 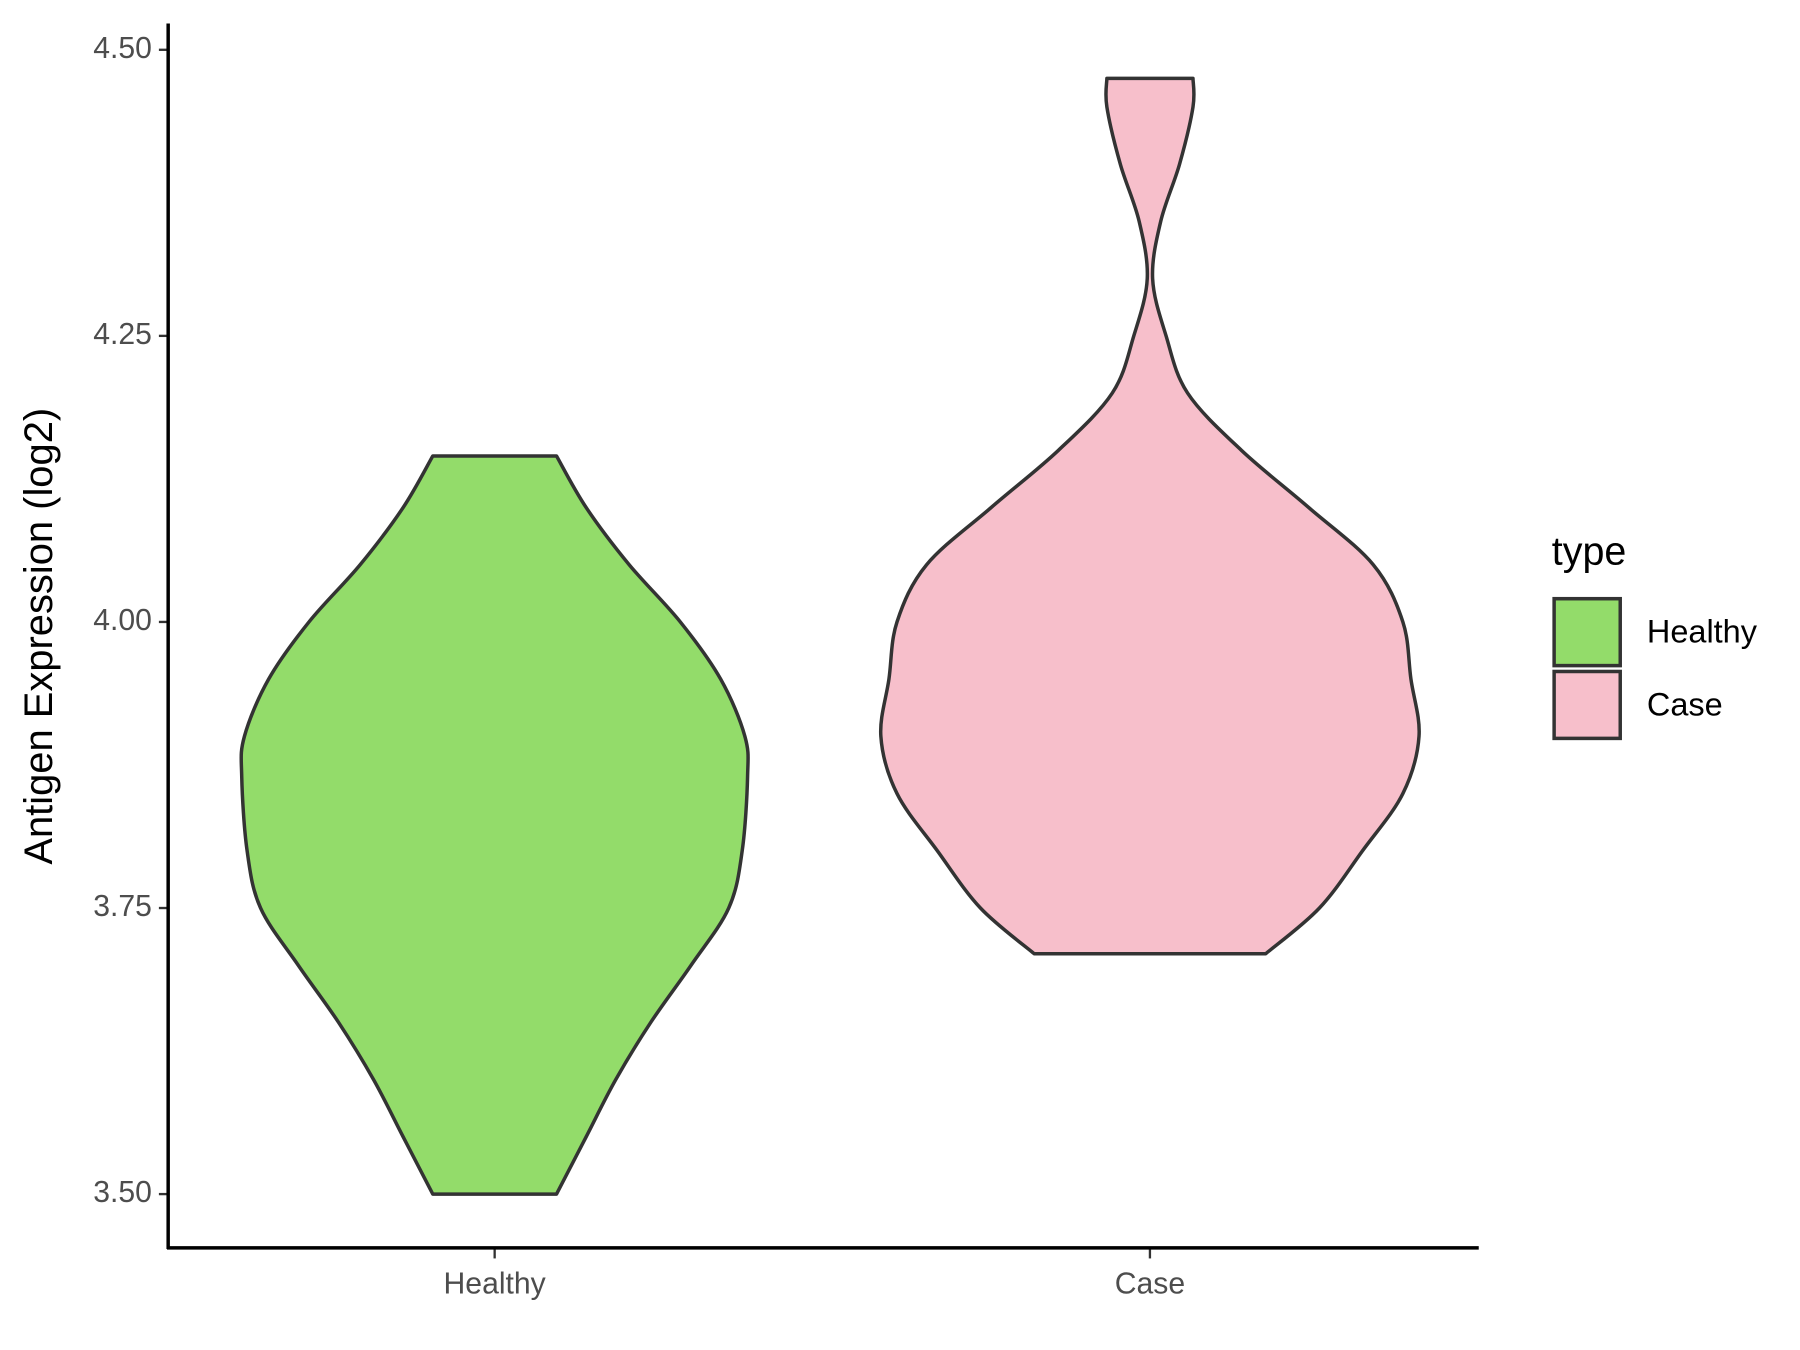 I want to click on x-tick-label: Healthy, so click(x=495, y=1283).